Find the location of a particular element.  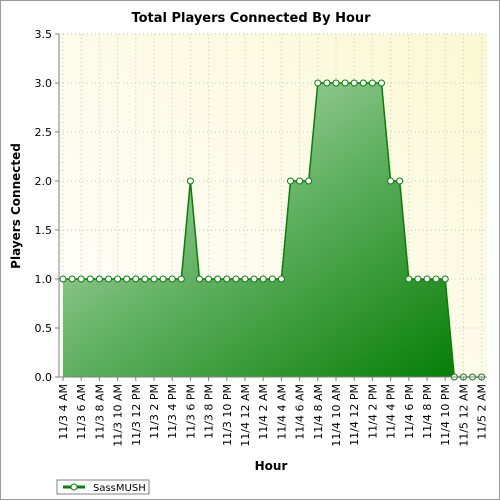

legend: SassMUSH is located at coordinates (103, 487).